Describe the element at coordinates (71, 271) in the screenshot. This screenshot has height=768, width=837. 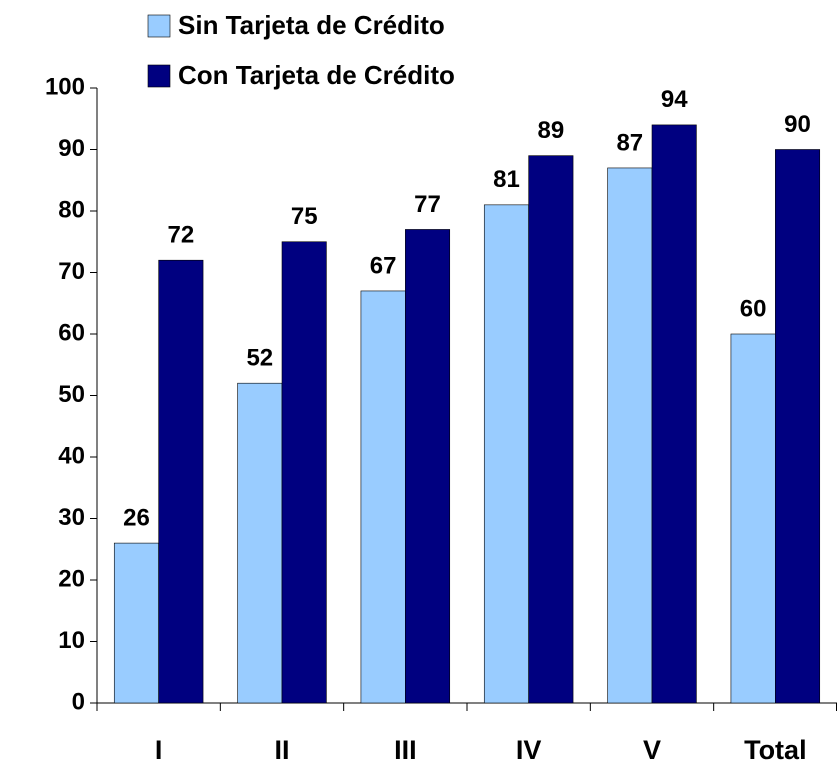
I see `y-tick-label: 70` at that location.